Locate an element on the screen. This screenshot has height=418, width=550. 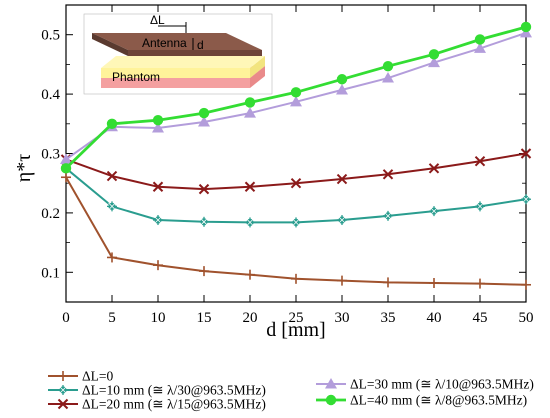
legend-label-0: ΔL=0 is located at coordinates (98, 376).